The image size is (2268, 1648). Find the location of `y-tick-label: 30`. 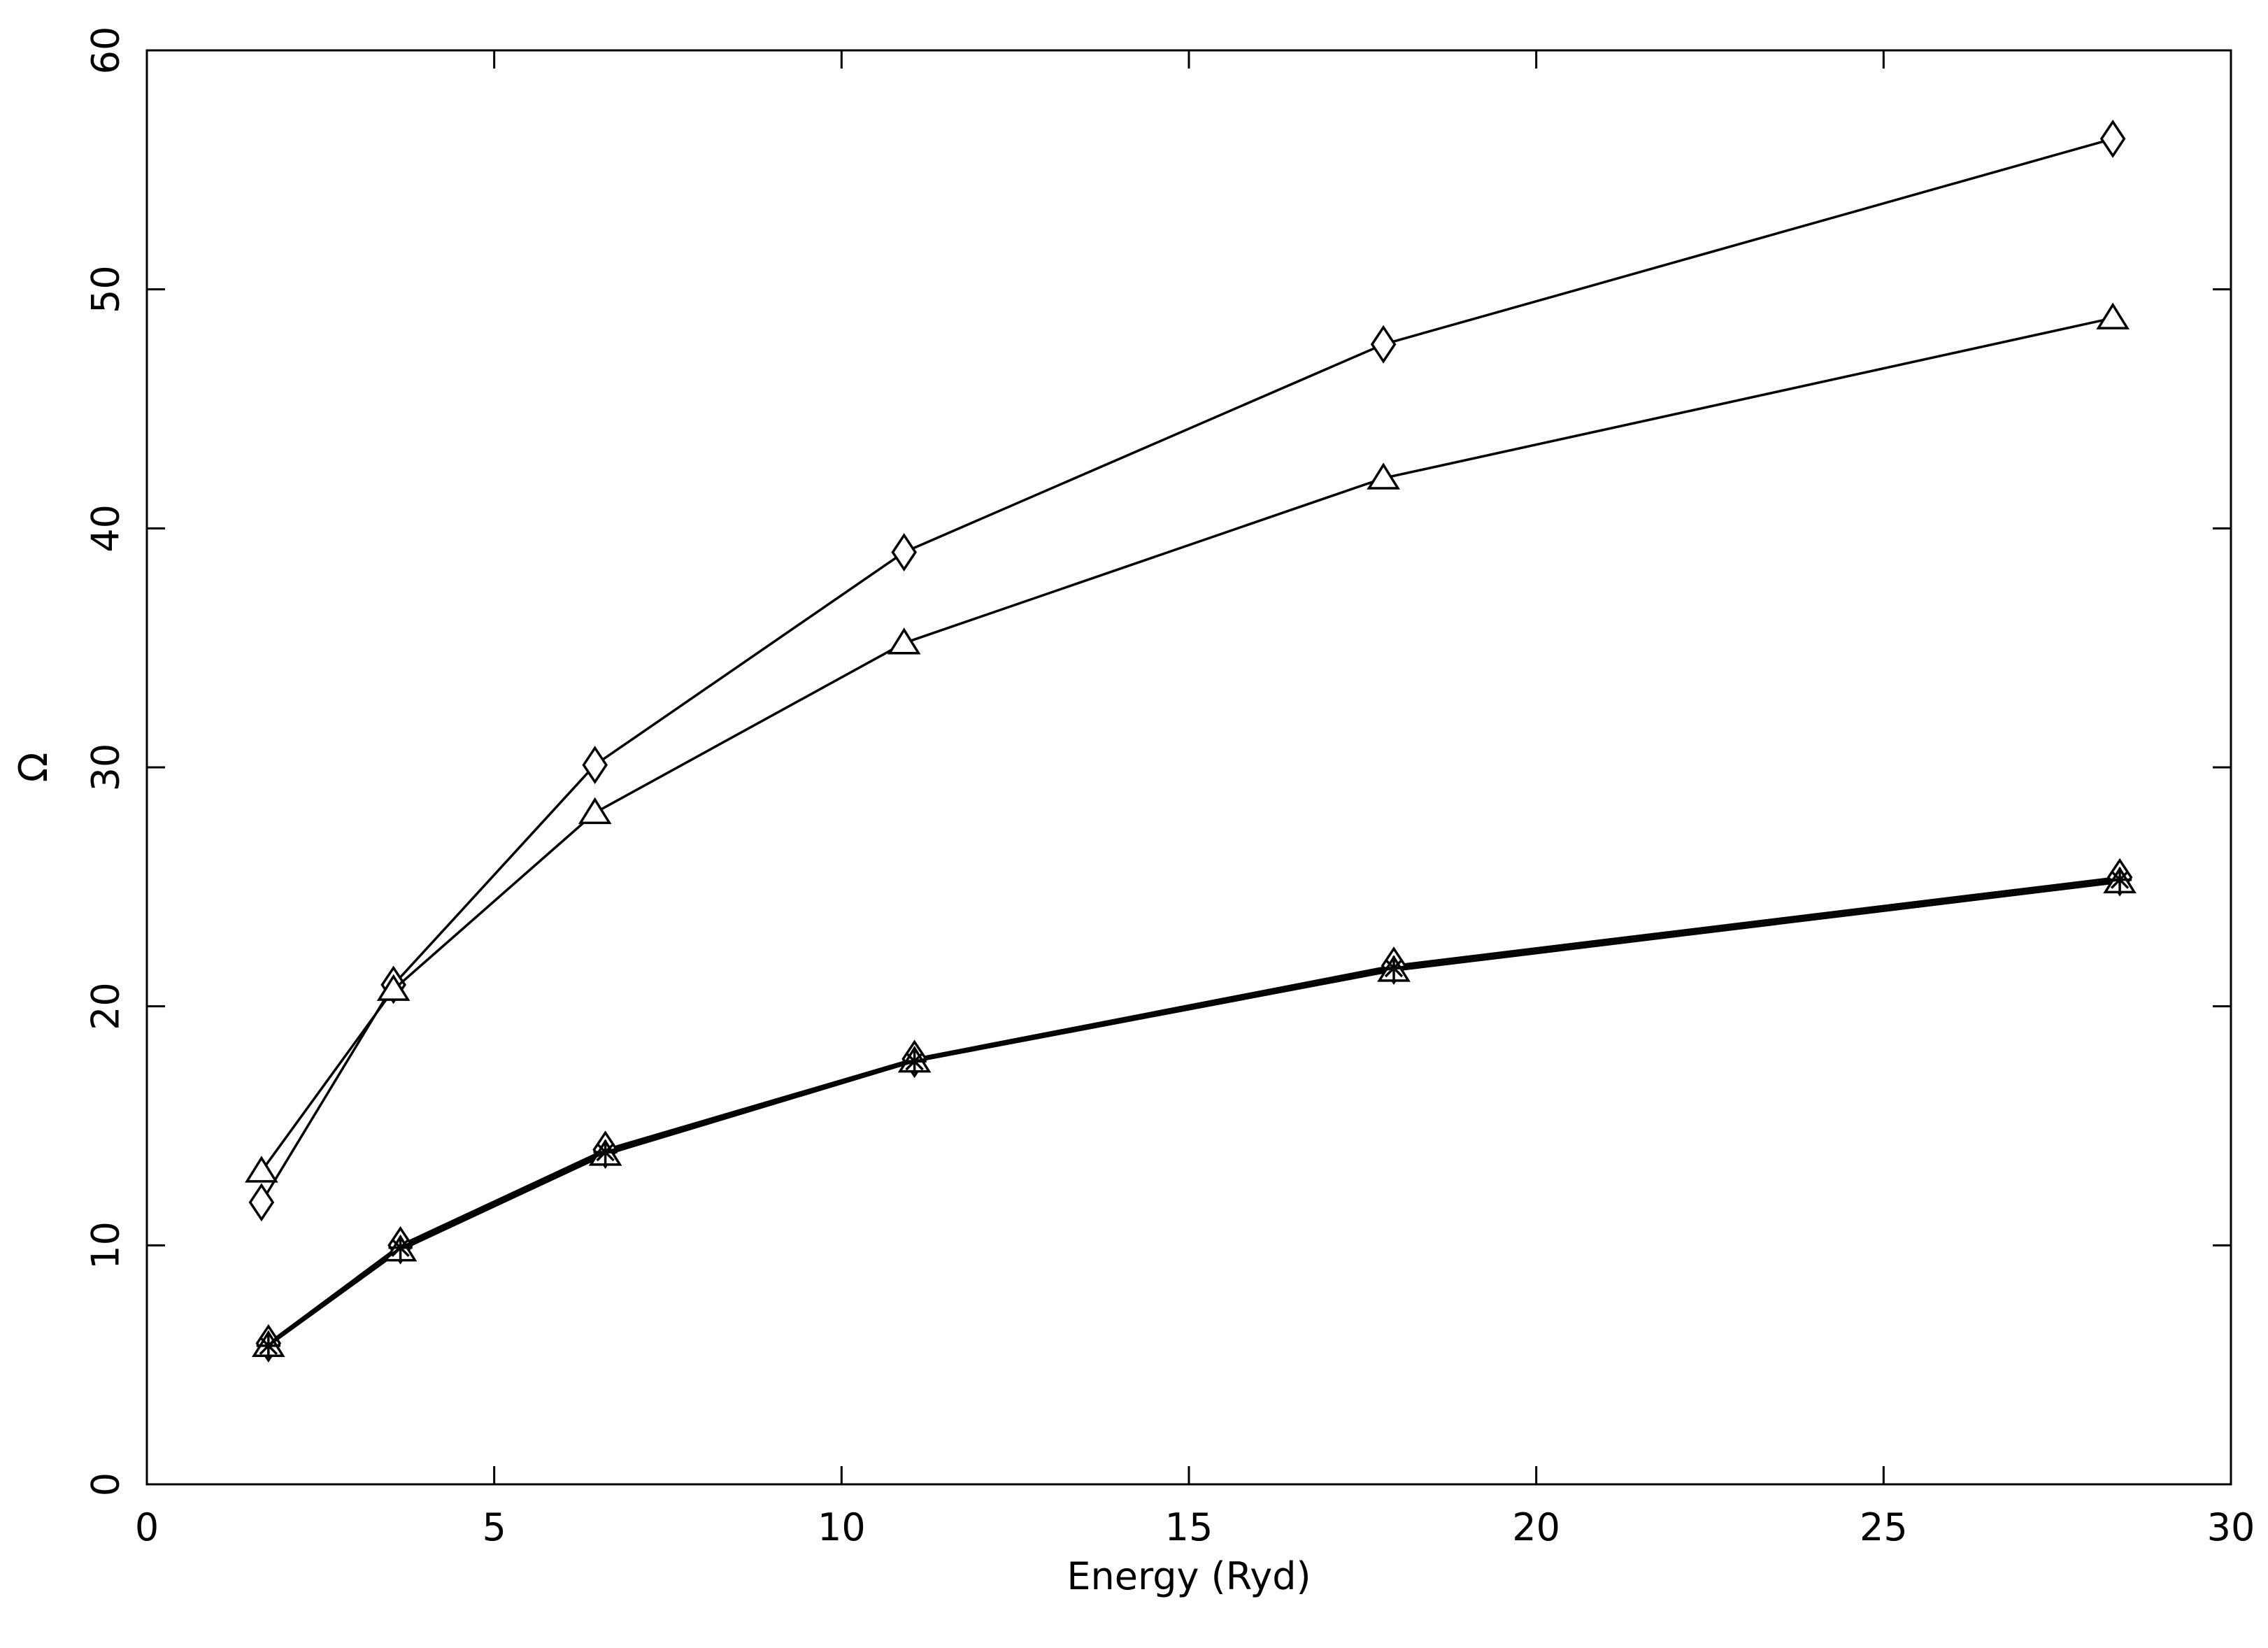

y-tick-label: 30 is located at coordinates (106, 768).